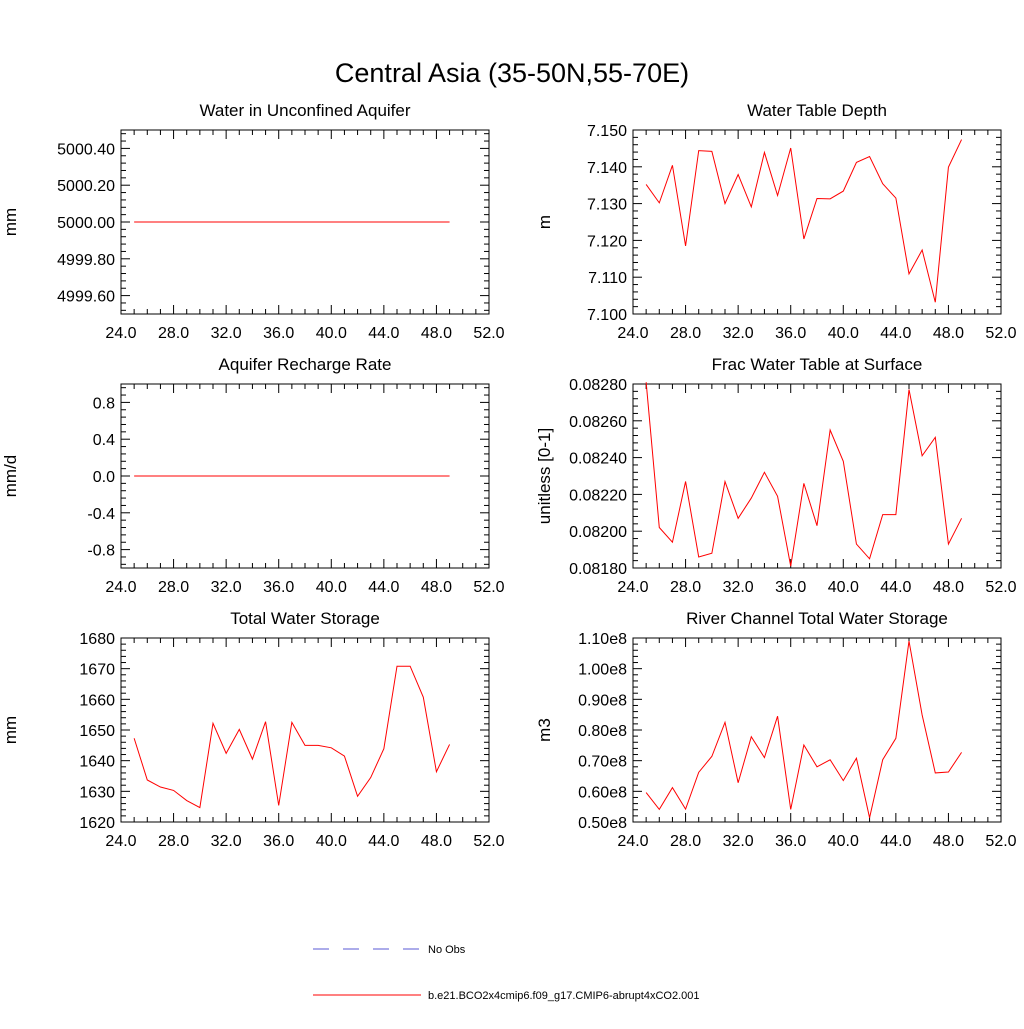 This screenshot has width=1024, height=1029. Describe the element at coordinates (86, 186) in the screenshot. I see `y-tick-label: 5000.20` at that location.